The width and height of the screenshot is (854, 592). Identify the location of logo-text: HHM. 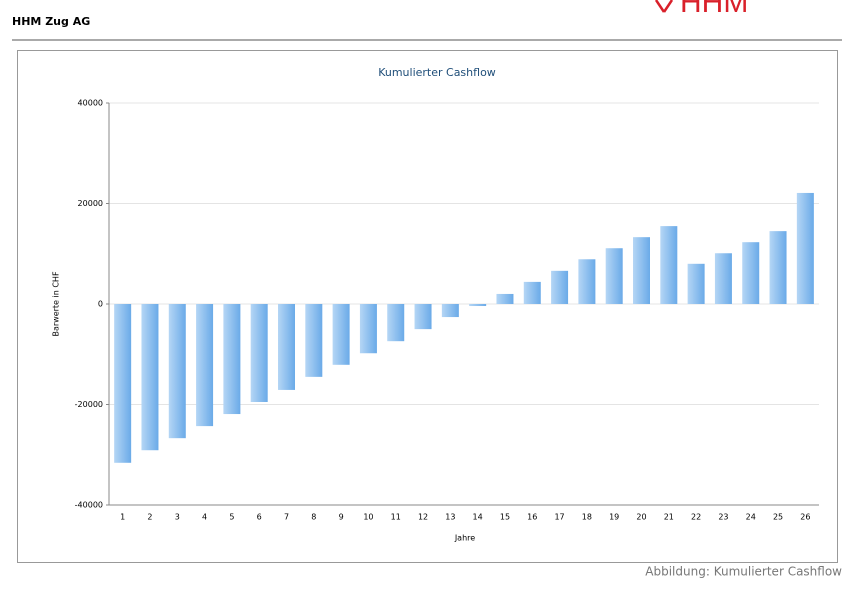
(714, 9).